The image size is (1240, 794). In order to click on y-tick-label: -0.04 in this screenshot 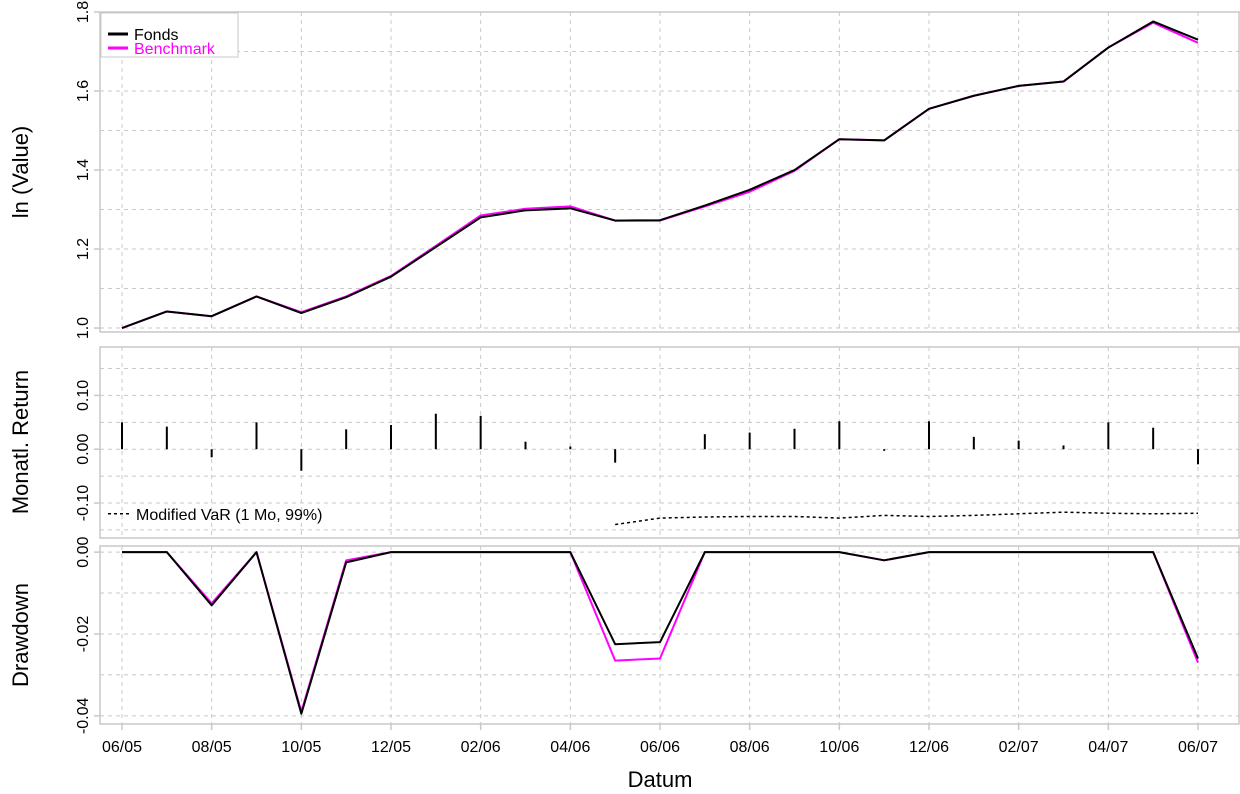, I will do `click(83, 715)`.